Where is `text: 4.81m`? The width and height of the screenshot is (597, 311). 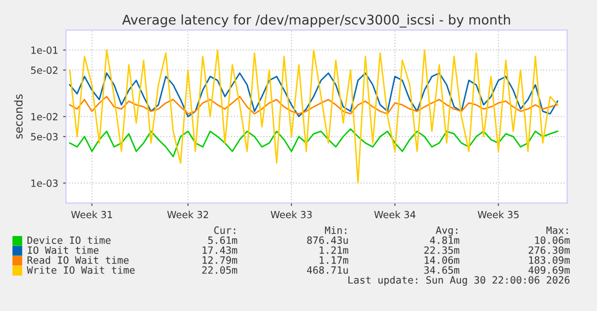
text: 4.81m is located at coordinates (445, 240).